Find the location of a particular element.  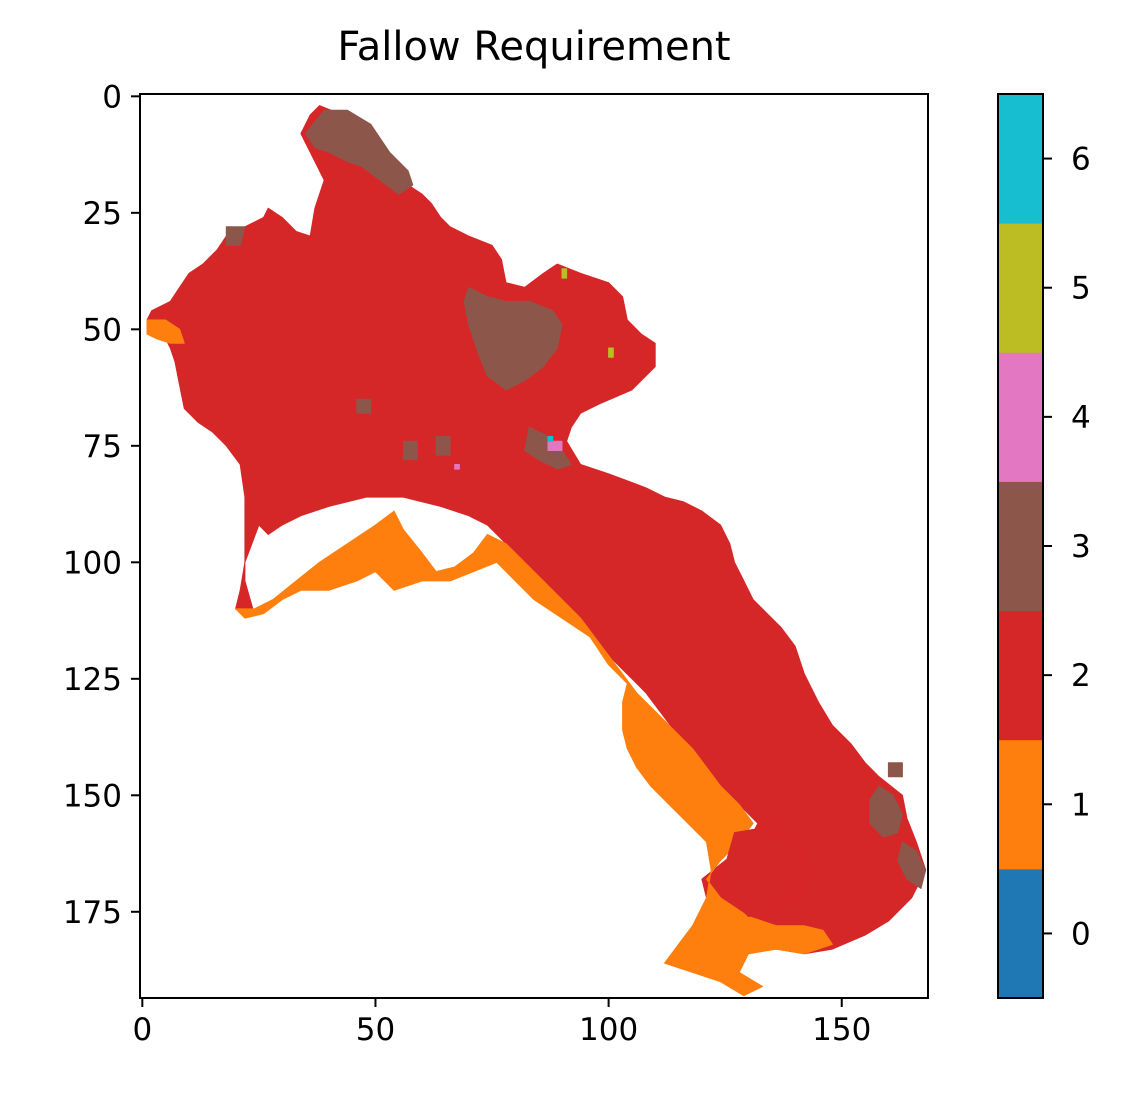

y-tick-label: 100 is located at coordinates (92, 563).